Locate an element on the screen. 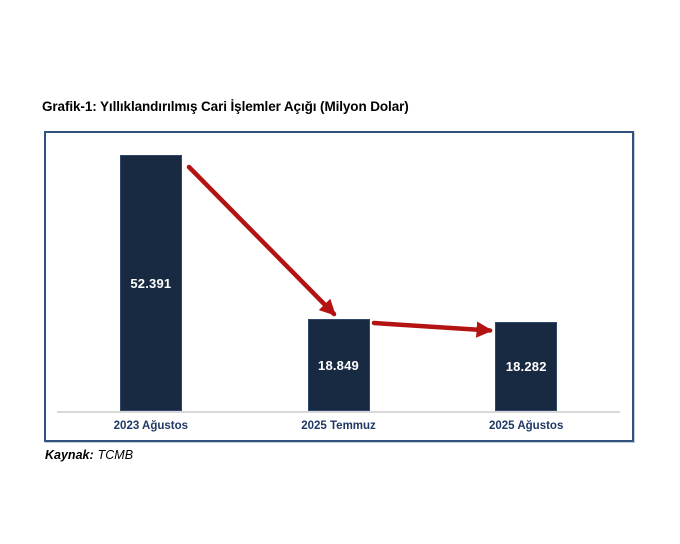 The image size is (680, 544). bar-value-label: 18.849 is located at coordinates (338, 365).